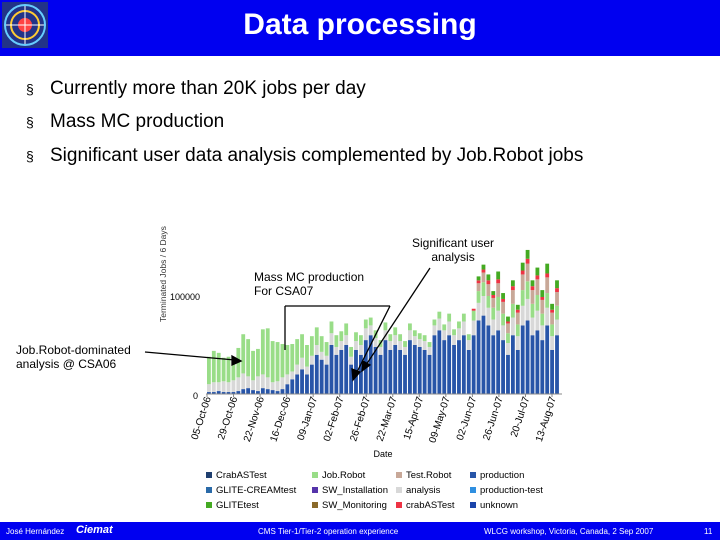 Image resolution: width=720 pixels, height=540 pixels. What do you see at coordinates (429, 475) in the screenshot?
I see `legend-label: Test.Robot` at bounding box center [429, 475].